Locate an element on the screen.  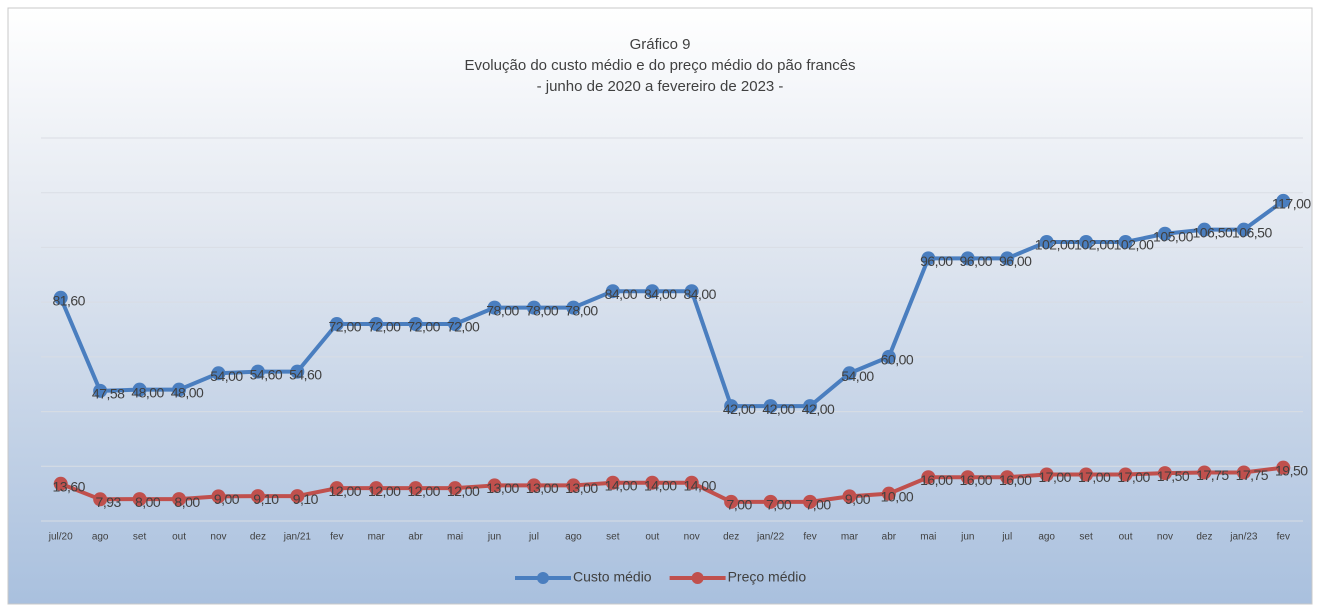
data-label: 8,00 is located at coordinates (148, 502).